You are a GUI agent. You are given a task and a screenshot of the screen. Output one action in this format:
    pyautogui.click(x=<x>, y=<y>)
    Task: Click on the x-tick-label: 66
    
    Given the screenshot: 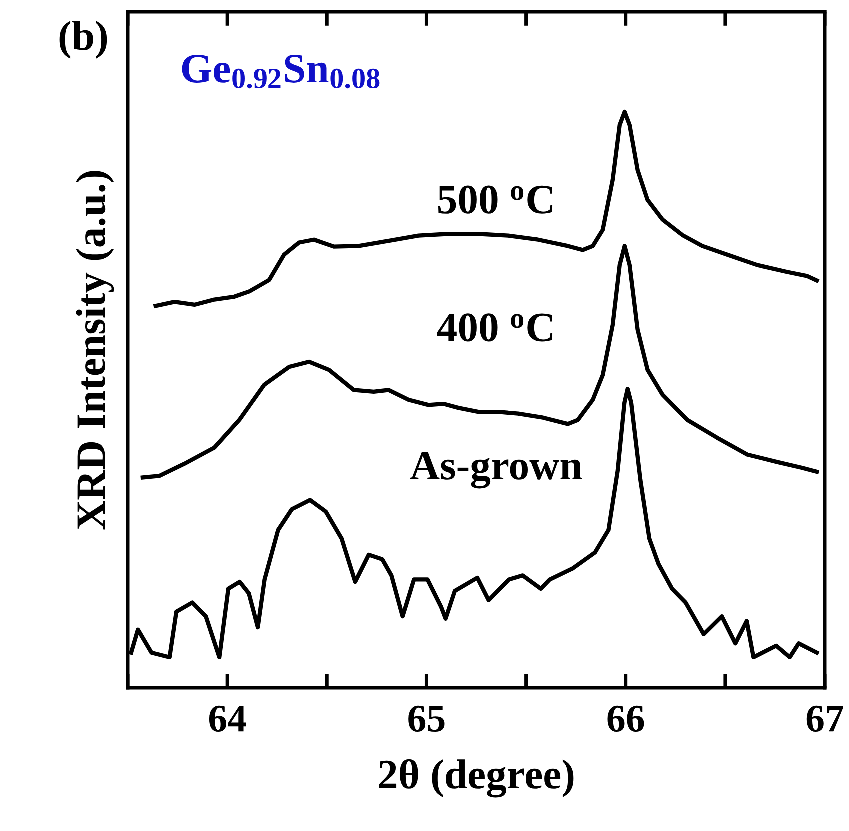 What is the action you would take?
    pyautogui.click(x=626, y=719)
    